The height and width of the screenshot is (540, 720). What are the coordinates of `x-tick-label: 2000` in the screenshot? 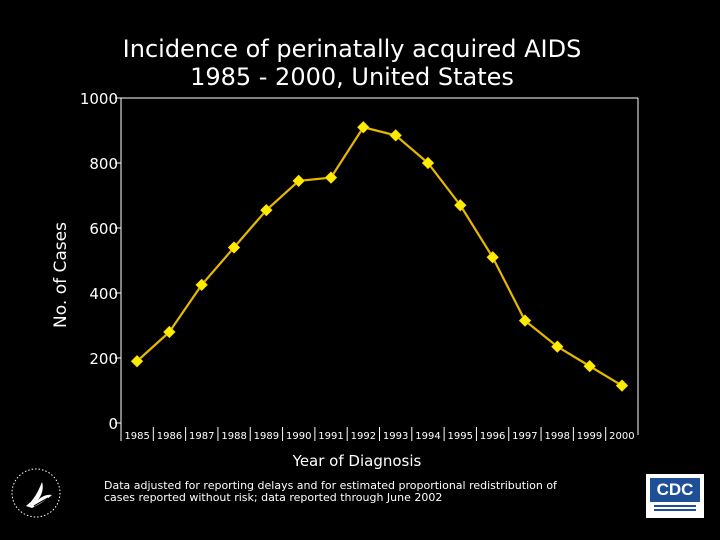 It's located at (621, 436).